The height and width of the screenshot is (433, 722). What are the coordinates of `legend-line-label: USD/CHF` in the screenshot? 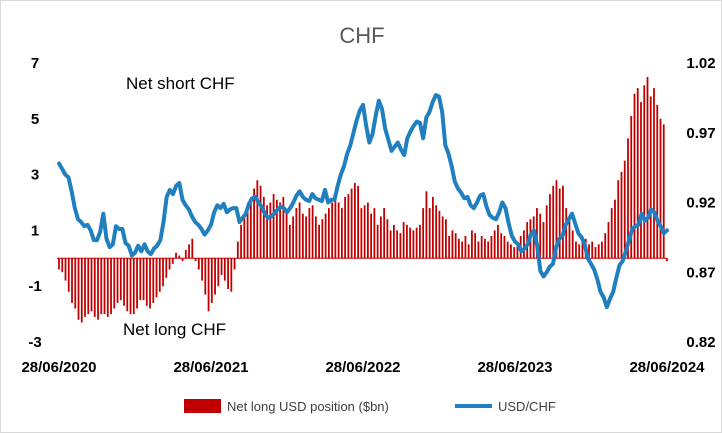 It's located at (527, 406).